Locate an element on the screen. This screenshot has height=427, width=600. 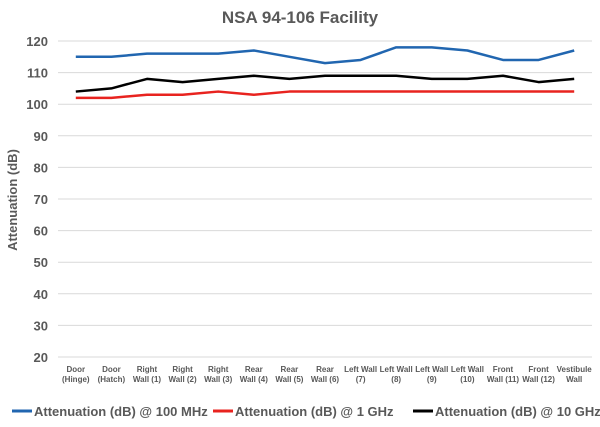
x-tick-label: Right Wall (1) is located at coordinates (147, 374).